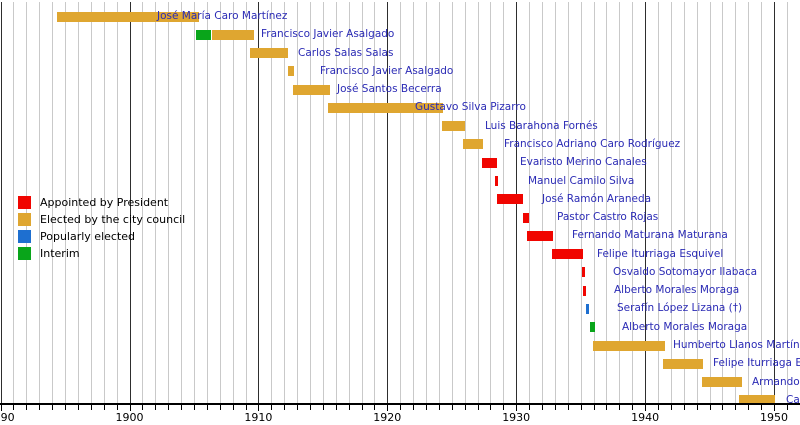  Describe the element at coordinates (583, 162) in the screenshot. I see `mayor-name-link: Evaristo Merino Canales` at that location.